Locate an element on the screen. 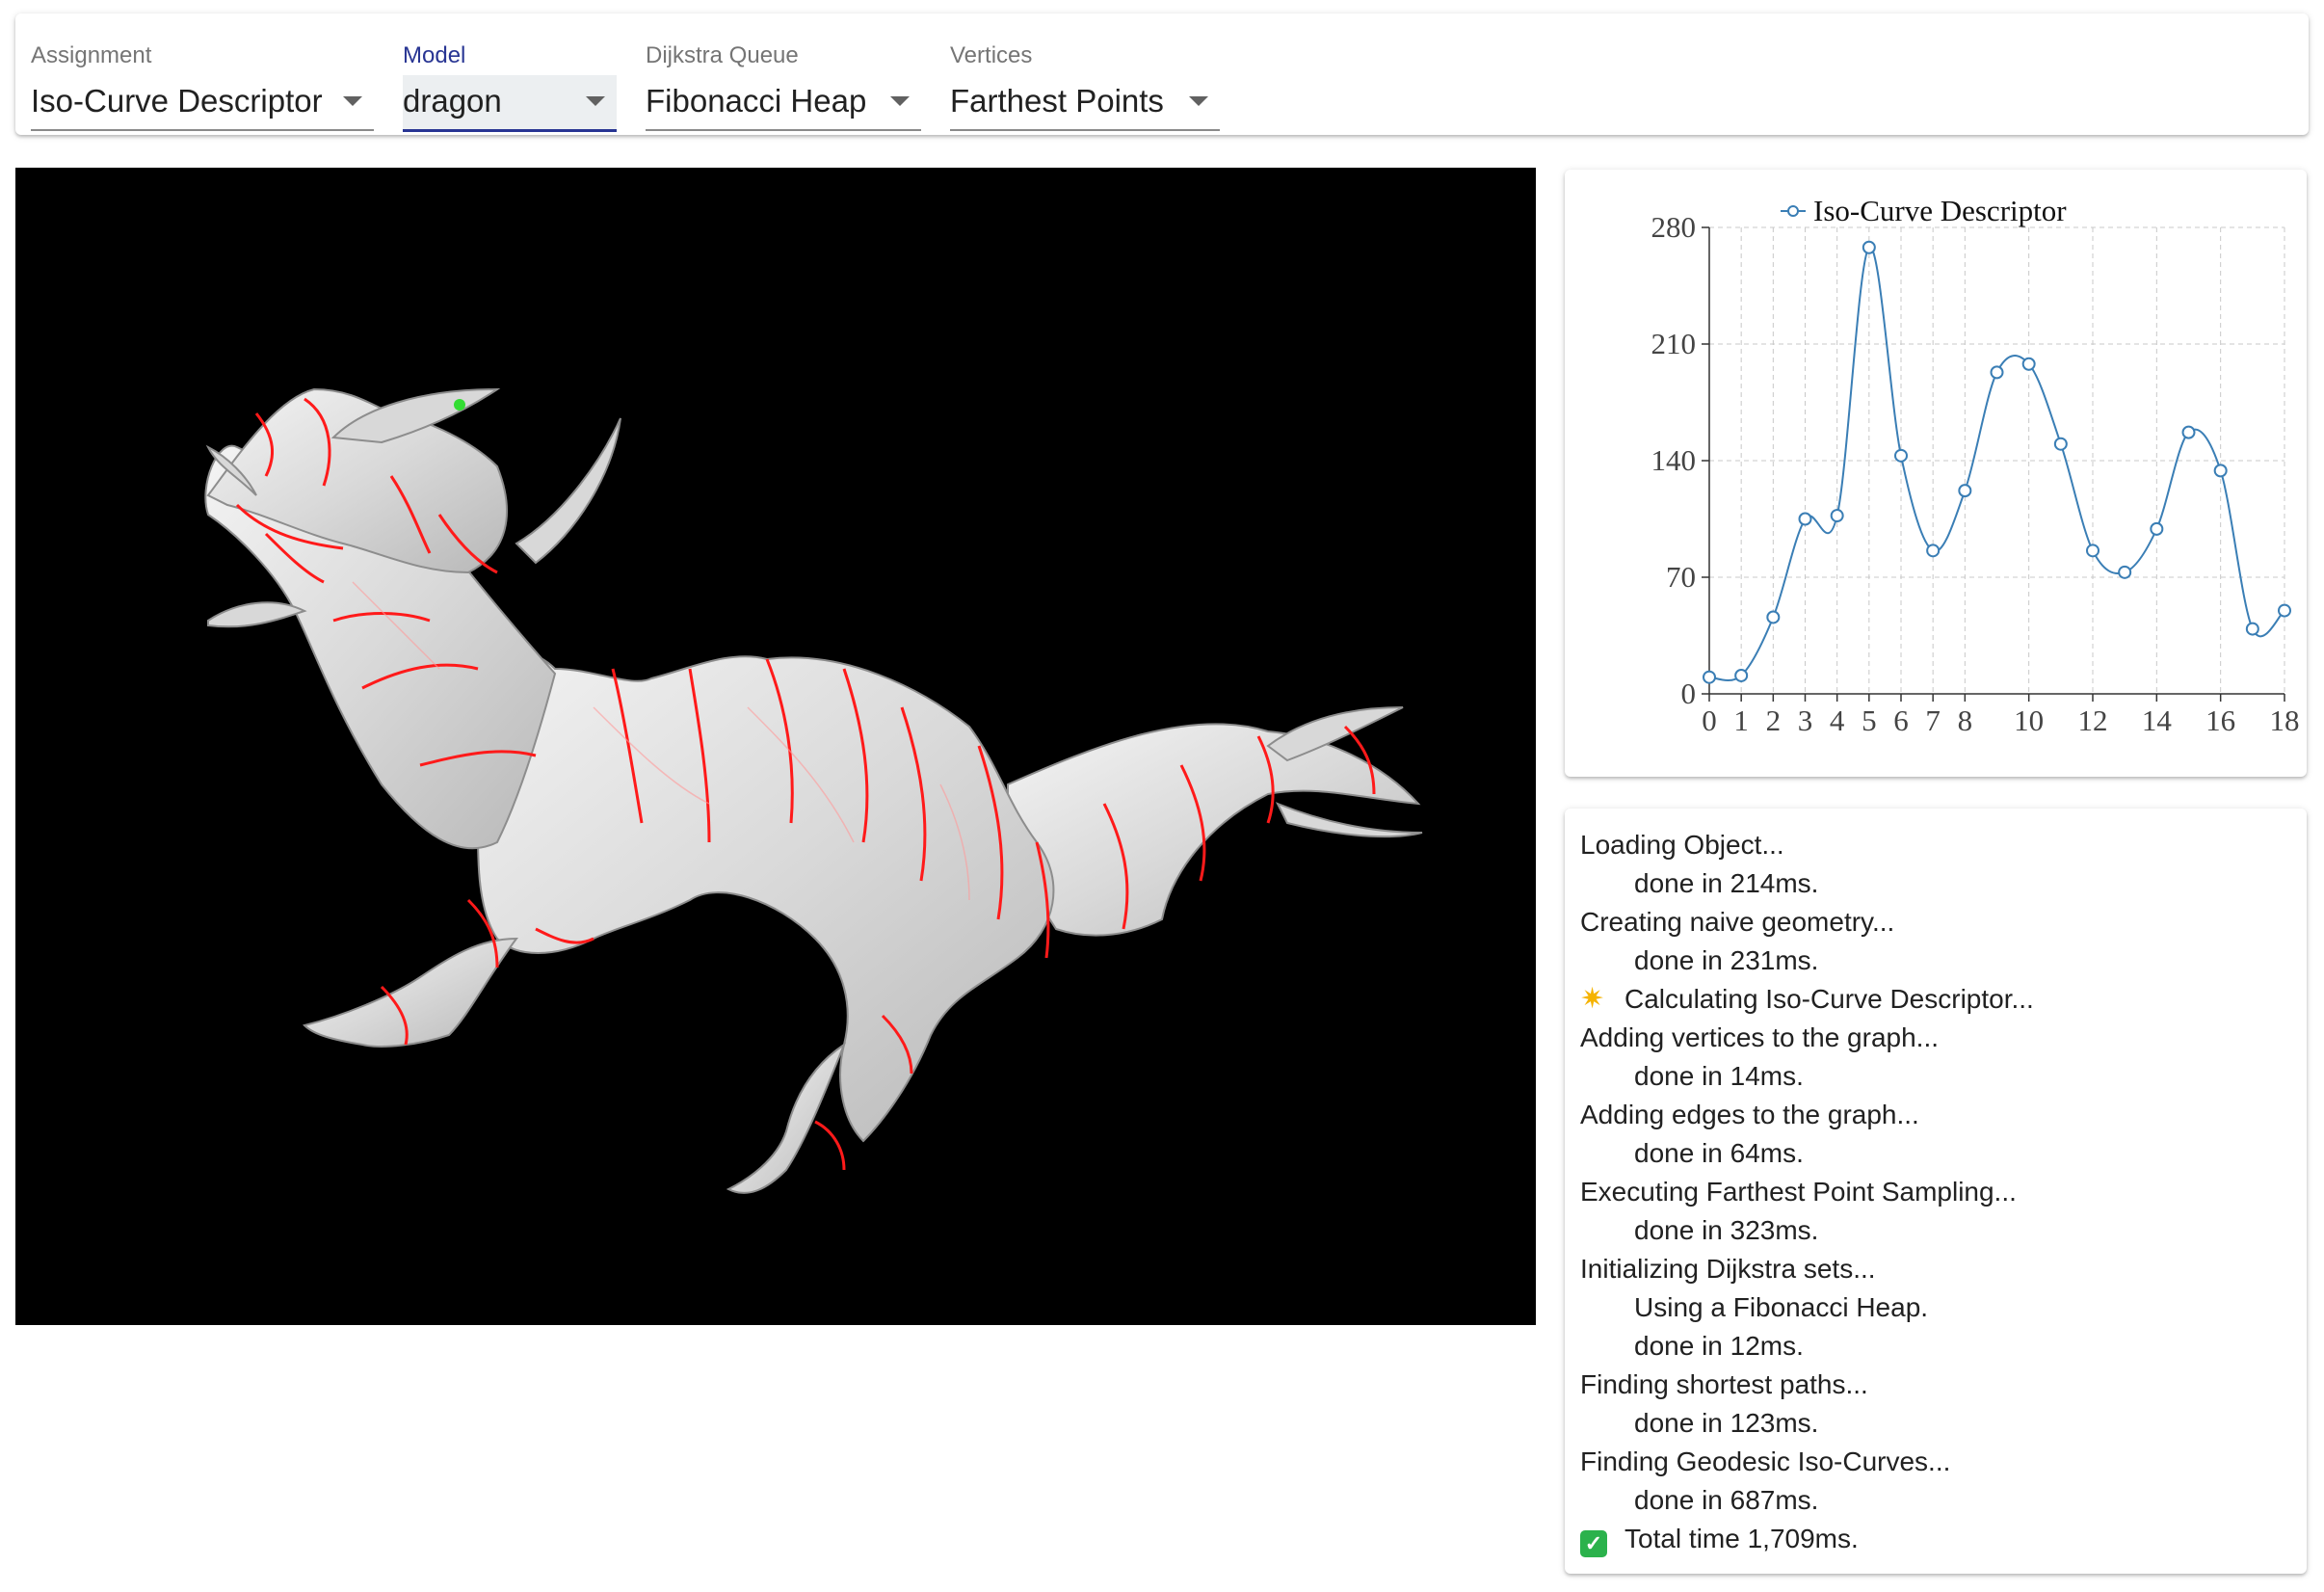  y-tick-label: 70 is located at coordinates (1681, 577).